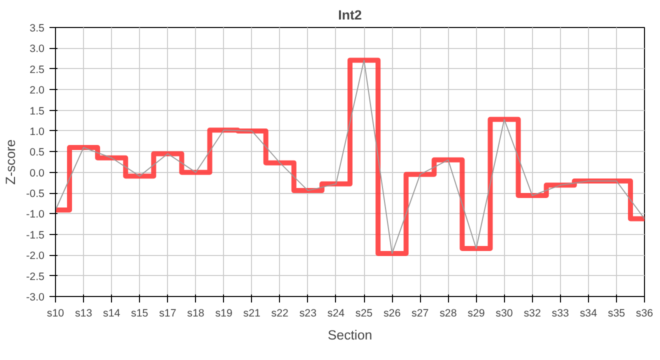  What do you see at coordinates (195, 314) in the screenshot?
I see `x-tick-label: s18` at bounding box center [195, 314].